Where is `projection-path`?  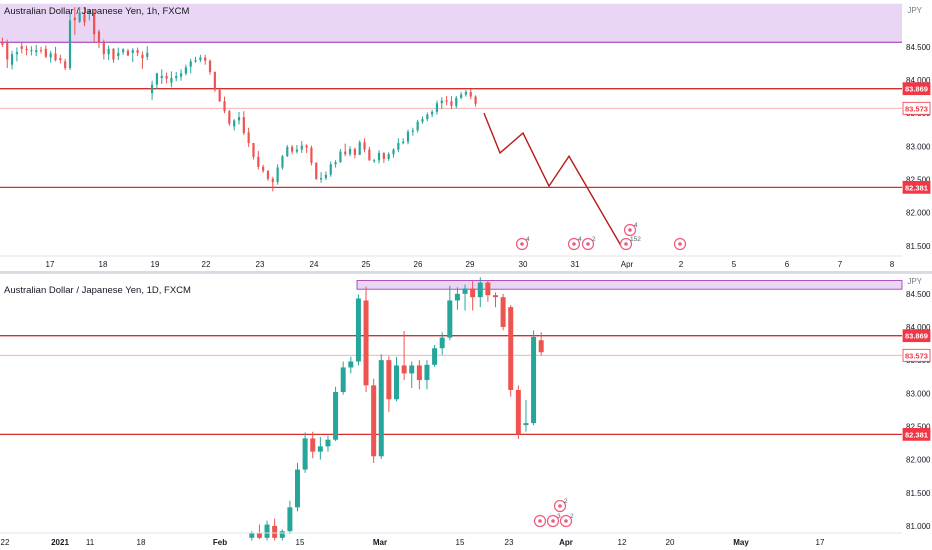
projection-path is located at coordinates (552, 179).